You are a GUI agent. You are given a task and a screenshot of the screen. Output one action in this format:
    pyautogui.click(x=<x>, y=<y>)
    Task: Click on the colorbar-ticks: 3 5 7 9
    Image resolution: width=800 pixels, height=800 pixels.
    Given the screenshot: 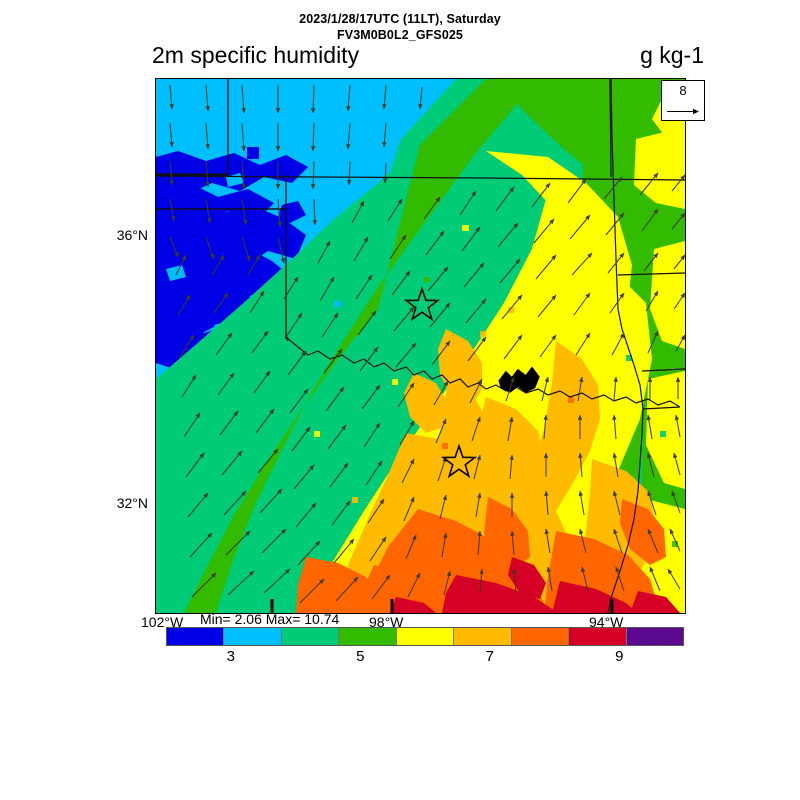 What is the action you would take?
    pyautogui.click(x=425, y=657)
    